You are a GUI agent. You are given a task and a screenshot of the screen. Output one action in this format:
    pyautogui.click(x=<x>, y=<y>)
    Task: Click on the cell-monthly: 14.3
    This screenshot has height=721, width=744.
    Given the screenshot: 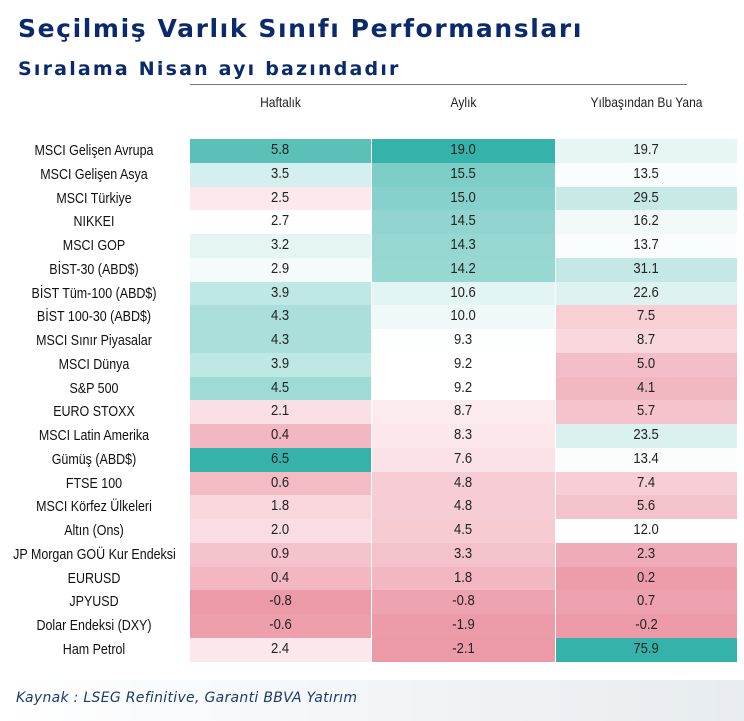 What is the action you would take?
    pyautogui.click(x=463, y=246)
    